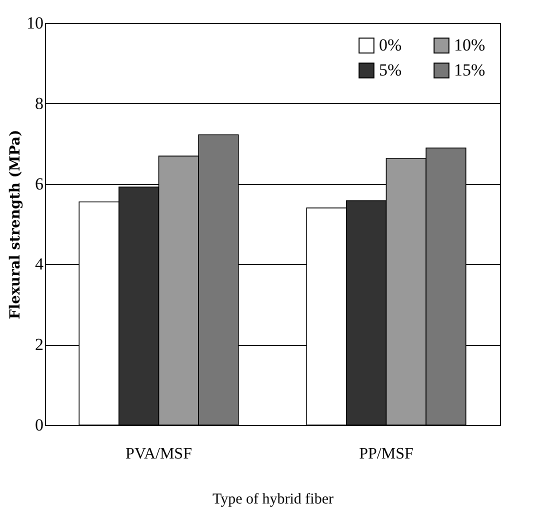 The height and width of the screenshot is (530, 555). I want to click on y-tick-label: 0, so click(39, 425).